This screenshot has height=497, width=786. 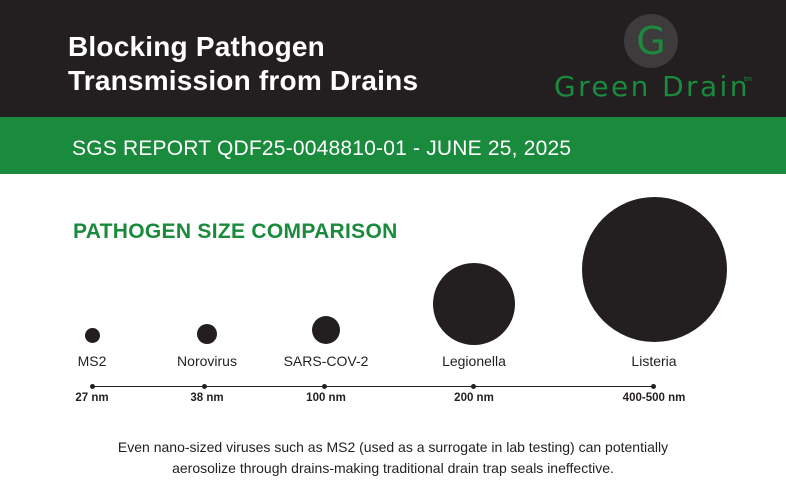 What do you see at coordinates (235, 231) in the screenshot?
I see `section-title: PATHOGEN SIZE COMPARISON` at bounding box center [235, 231].